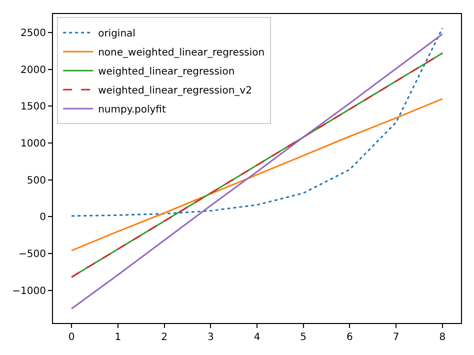 This screenshot has width=474, height=355. Describe the element at coordinates (33, 70) in the screenshot. I see `y-tick-label: 2000` at that location.